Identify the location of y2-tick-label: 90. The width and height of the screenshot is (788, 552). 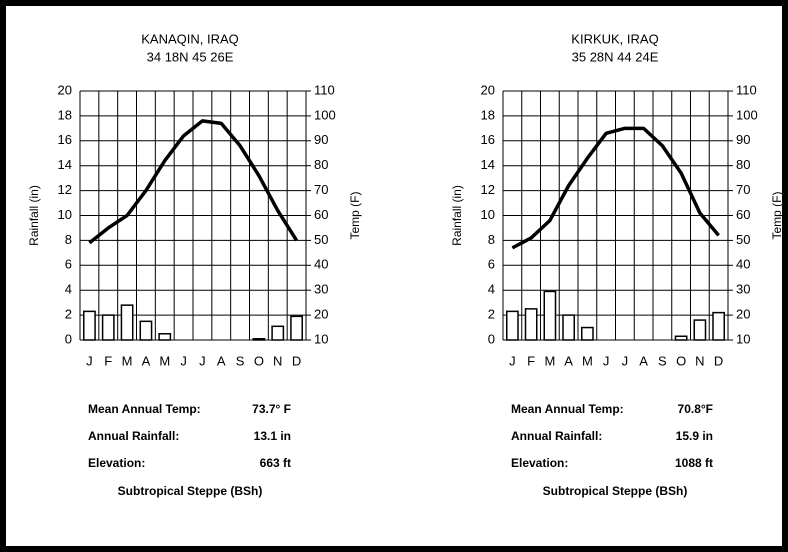
(321, 139).